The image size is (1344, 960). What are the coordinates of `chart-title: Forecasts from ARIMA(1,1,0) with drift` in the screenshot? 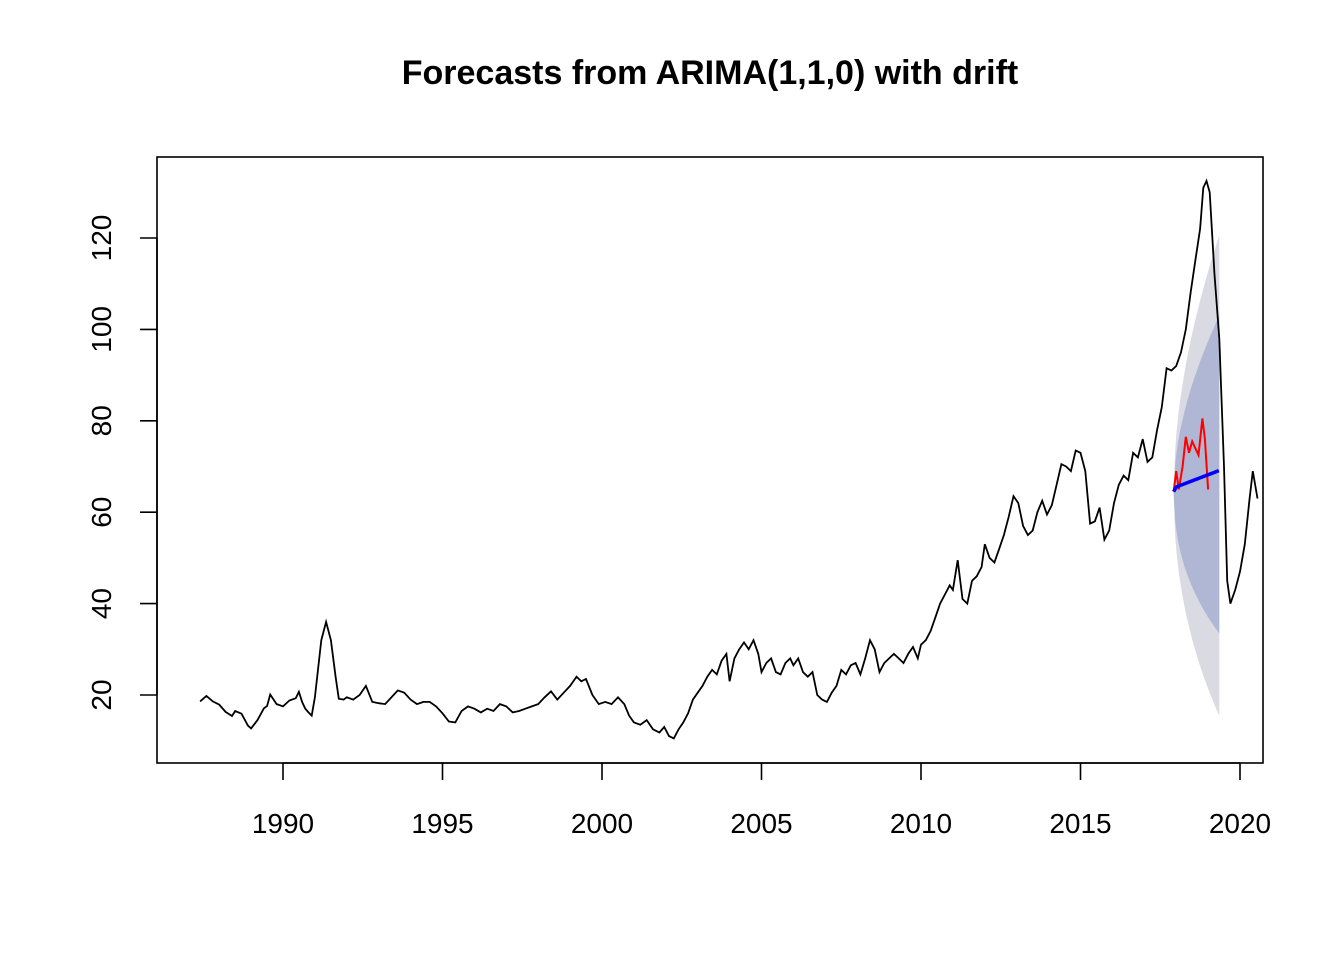 It's located at (710, 73).